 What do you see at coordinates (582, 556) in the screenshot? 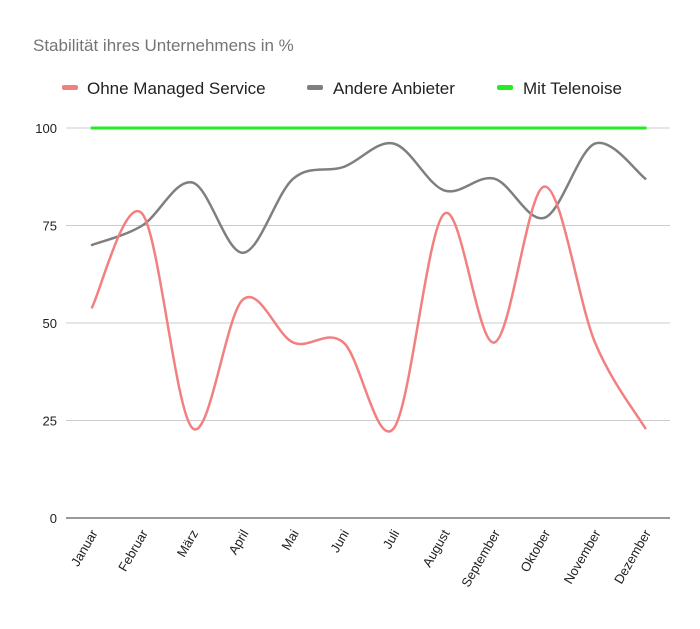
I see `x-tick-label-november: November` at bounding box center [582, 556].